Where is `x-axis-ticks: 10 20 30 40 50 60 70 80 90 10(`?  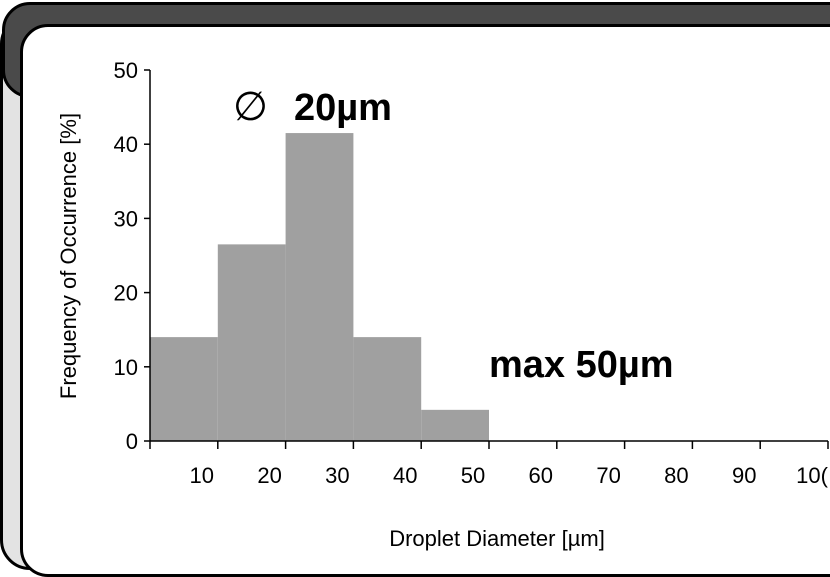
x-axis-ticks: 10 20 30 40 50 60 70 80 90 10( is located at coordinates (489, 464).